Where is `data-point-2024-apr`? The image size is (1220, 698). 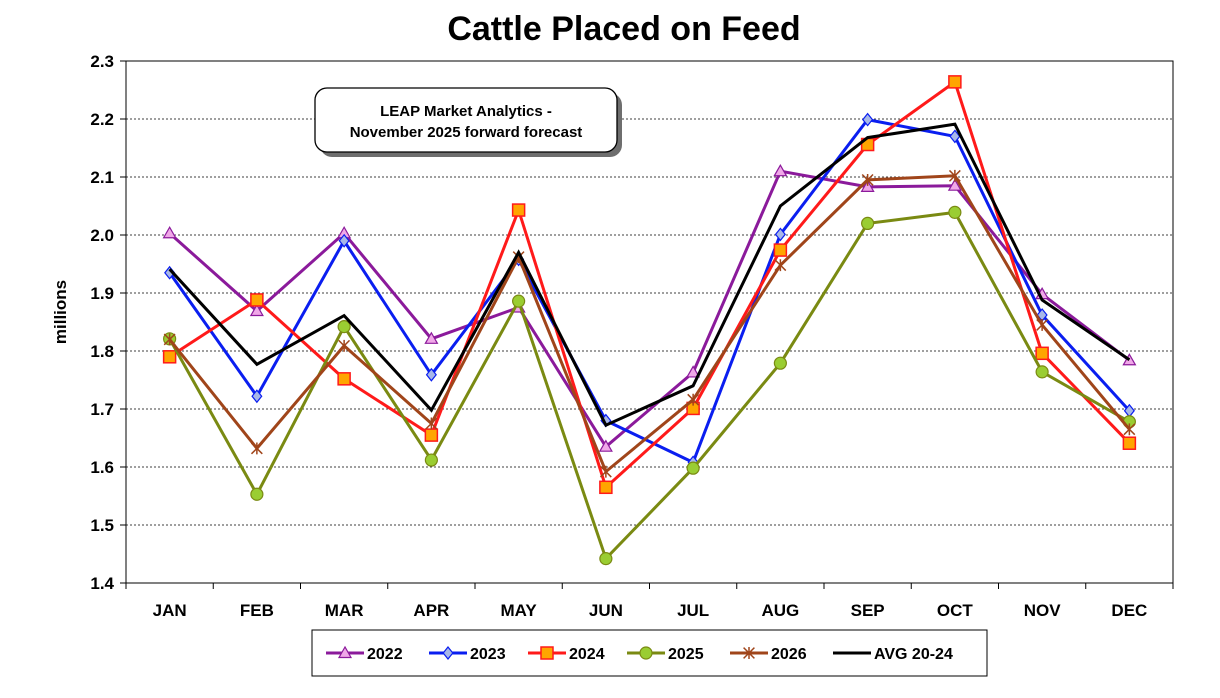
data-point-2024-apr is located at coordinates (431, 435).